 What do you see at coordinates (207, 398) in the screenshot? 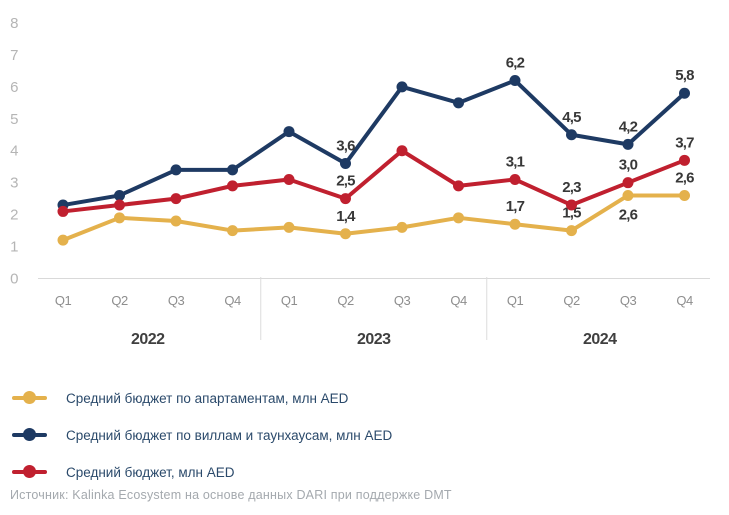
I see `legend-label-apartments: Средний бюджет по апартаментам, млн AED` at bounding box center [207, 398].